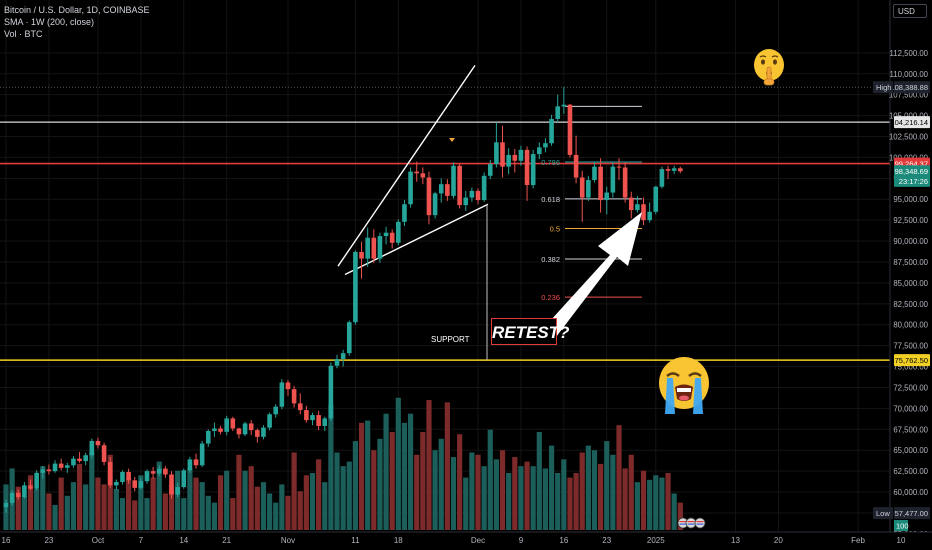 This screenshot has width=932, height=550. What do you see at coordinates (912, 360) in the screenshot?
I see `support-price-tag` at bounding box center [912, 360].